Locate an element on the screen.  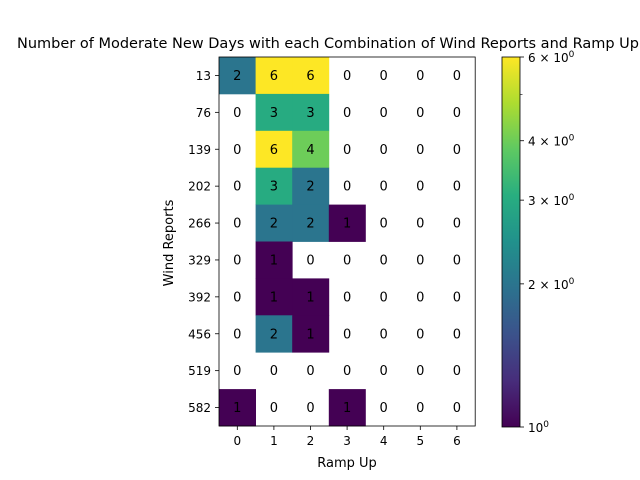
y-axis-label: Wind Reports is located at coordinates (169, 242).